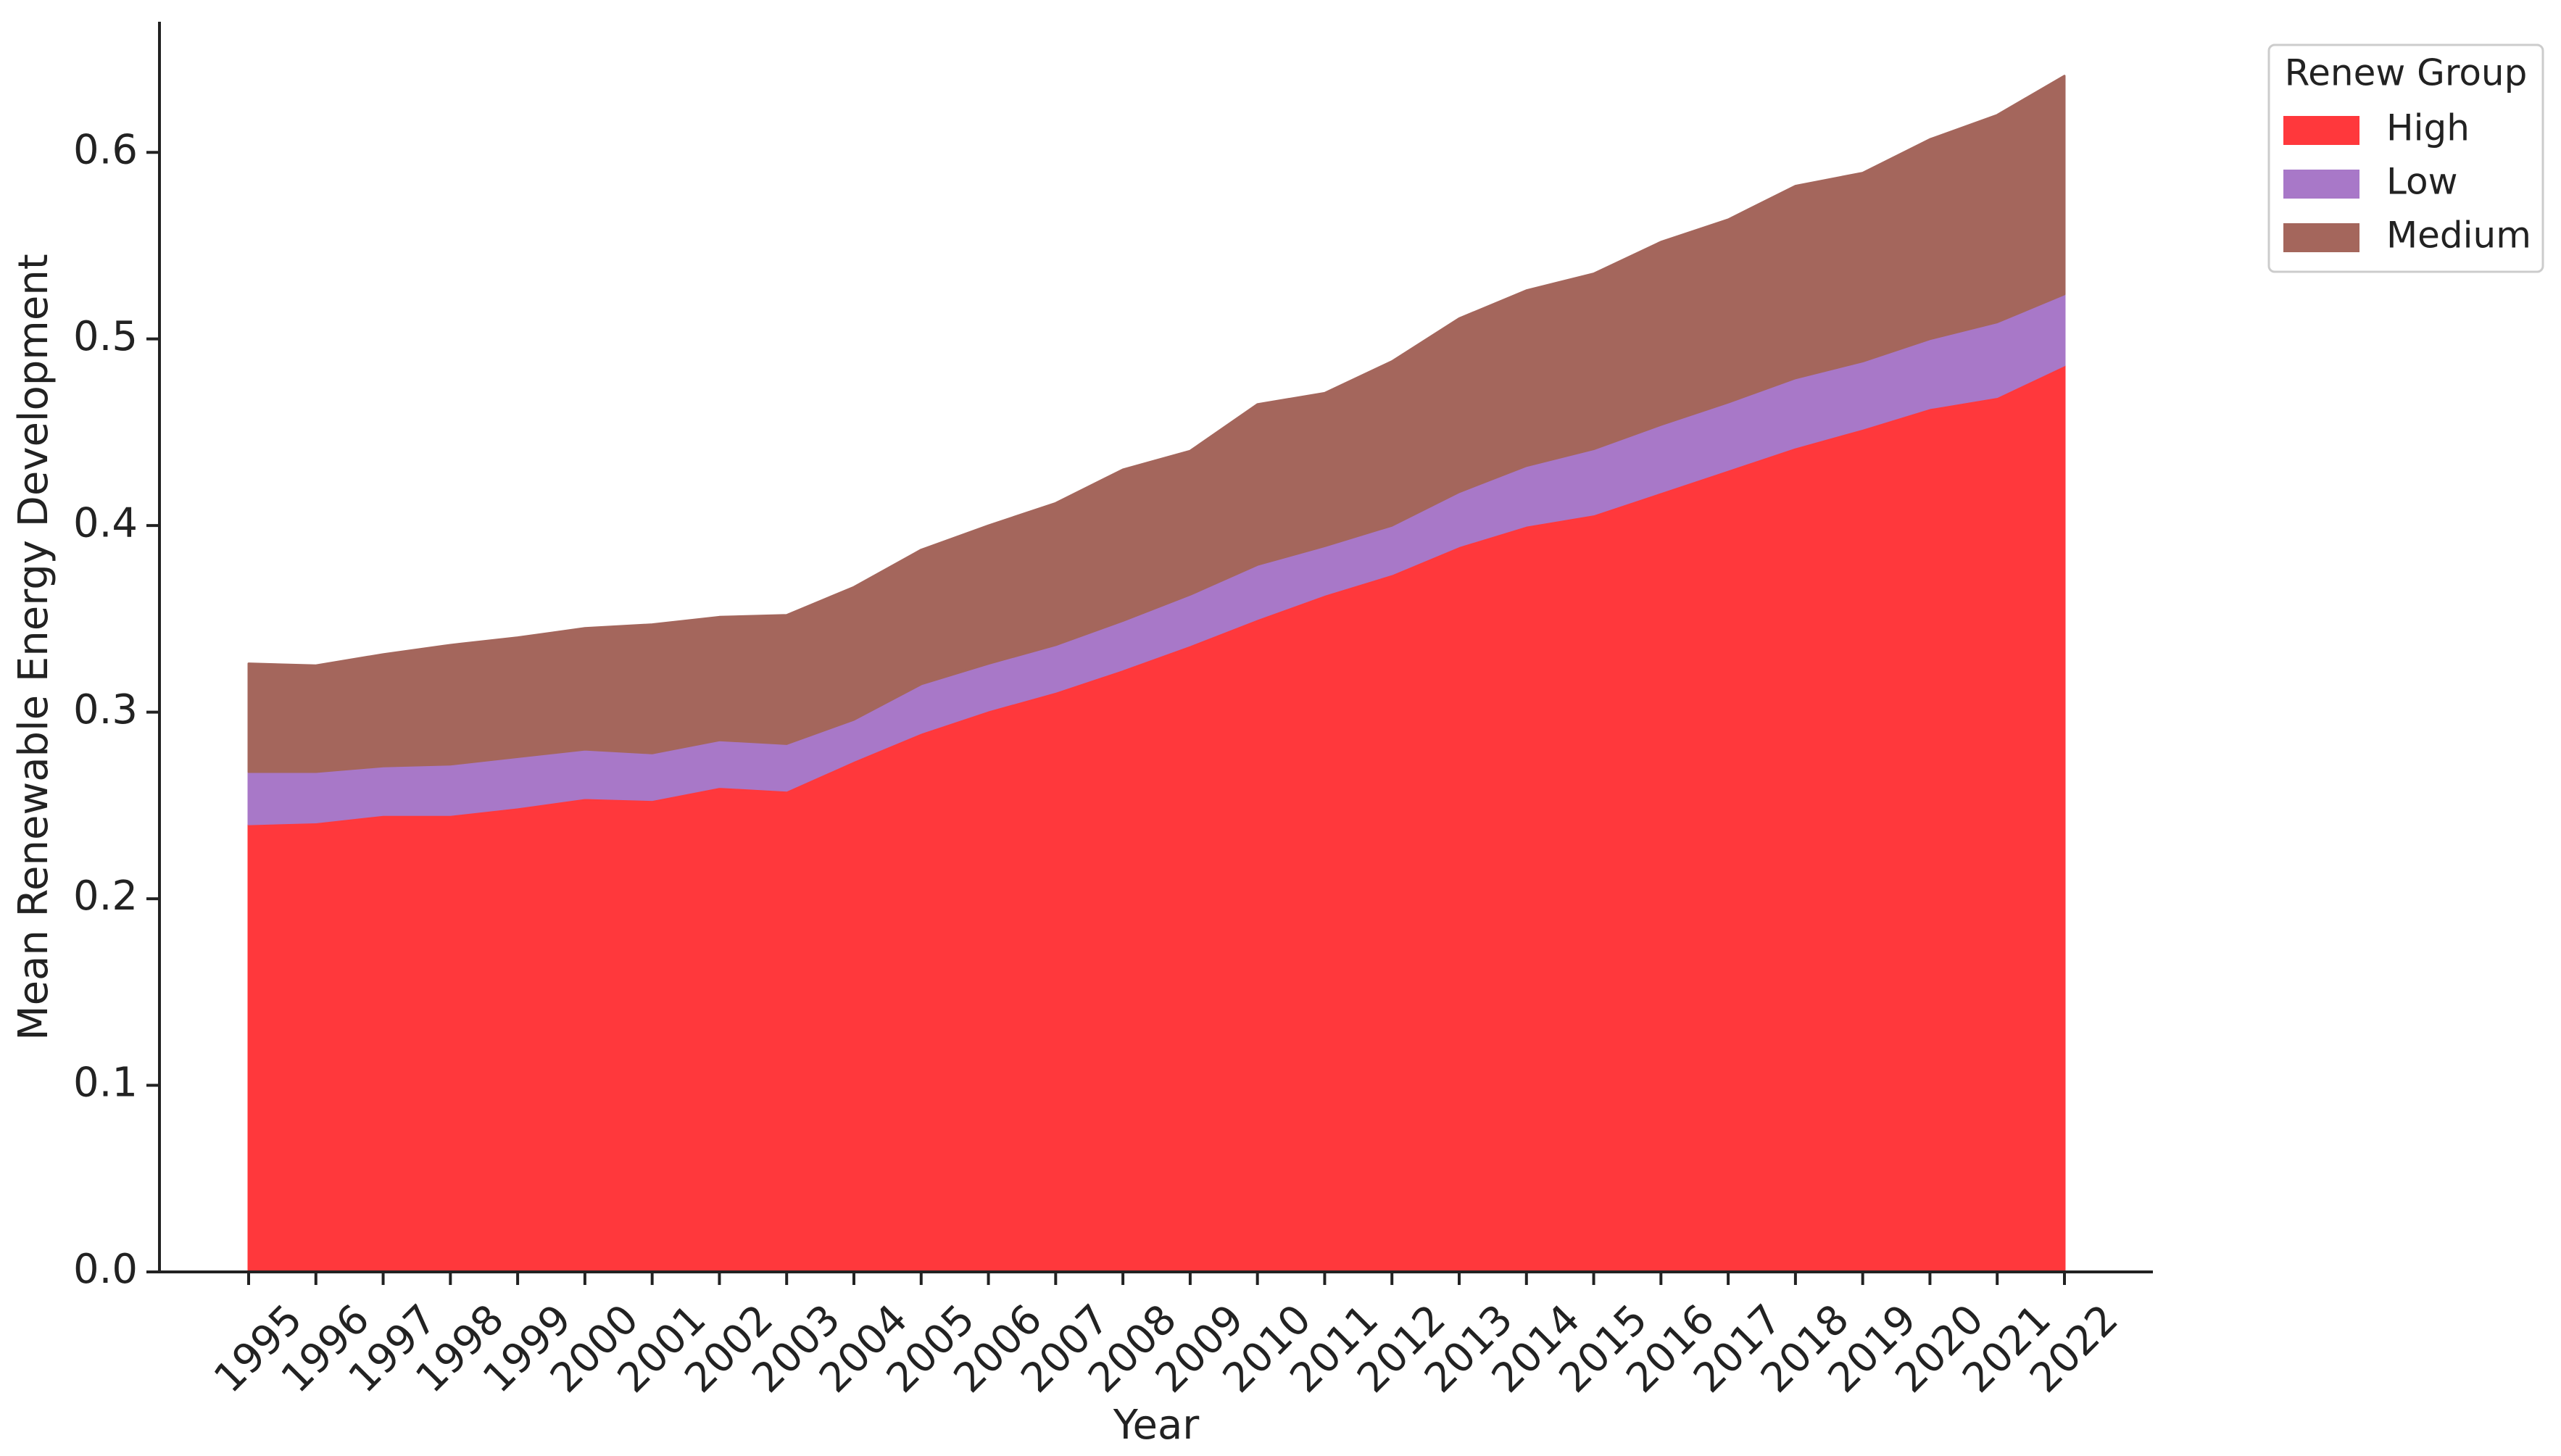 This screenshot has height=1456, width=2561. Describe the element at coordinates (2406, 73) in the screenshot. I see `legend-title: Renew Group` at that location.